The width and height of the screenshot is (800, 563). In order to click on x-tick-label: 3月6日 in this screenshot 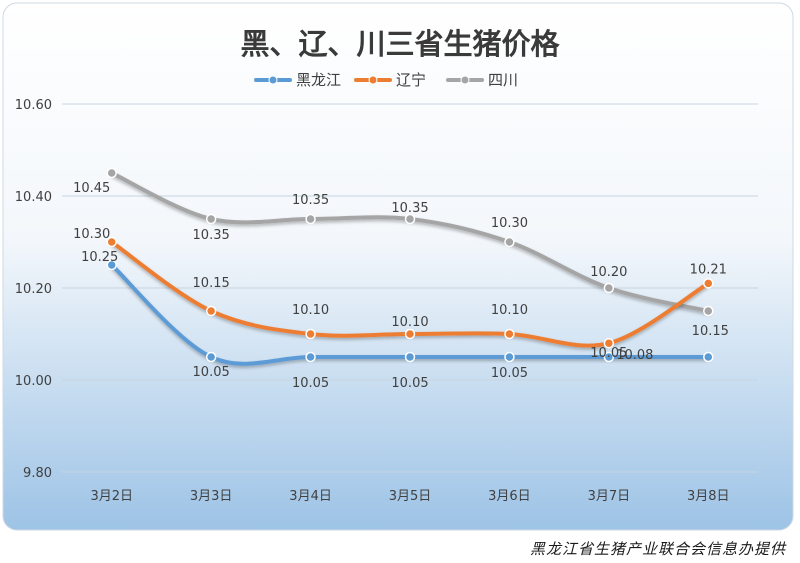, I will do `click(509, 496)`.